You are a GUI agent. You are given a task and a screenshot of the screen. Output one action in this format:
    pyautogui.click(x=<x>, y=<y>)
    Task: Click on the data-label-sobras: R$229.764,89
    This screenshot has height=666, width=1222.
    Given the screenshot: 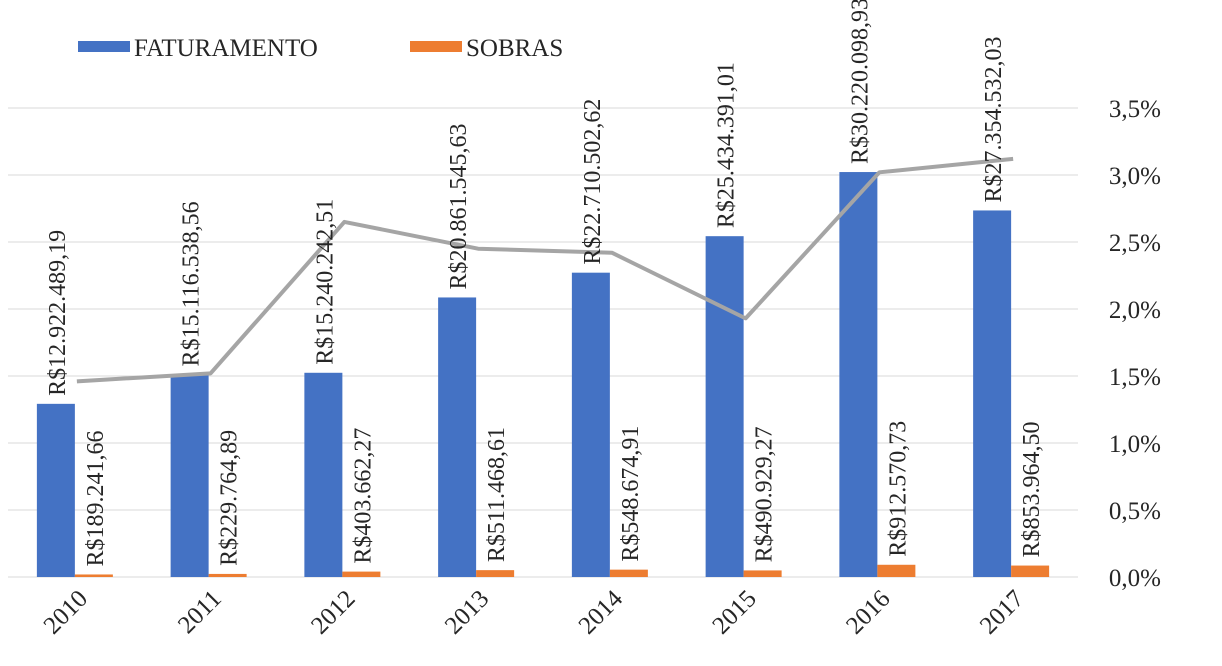 What is the action you would take?
    pyautogui.click(x=230, y=498)
    